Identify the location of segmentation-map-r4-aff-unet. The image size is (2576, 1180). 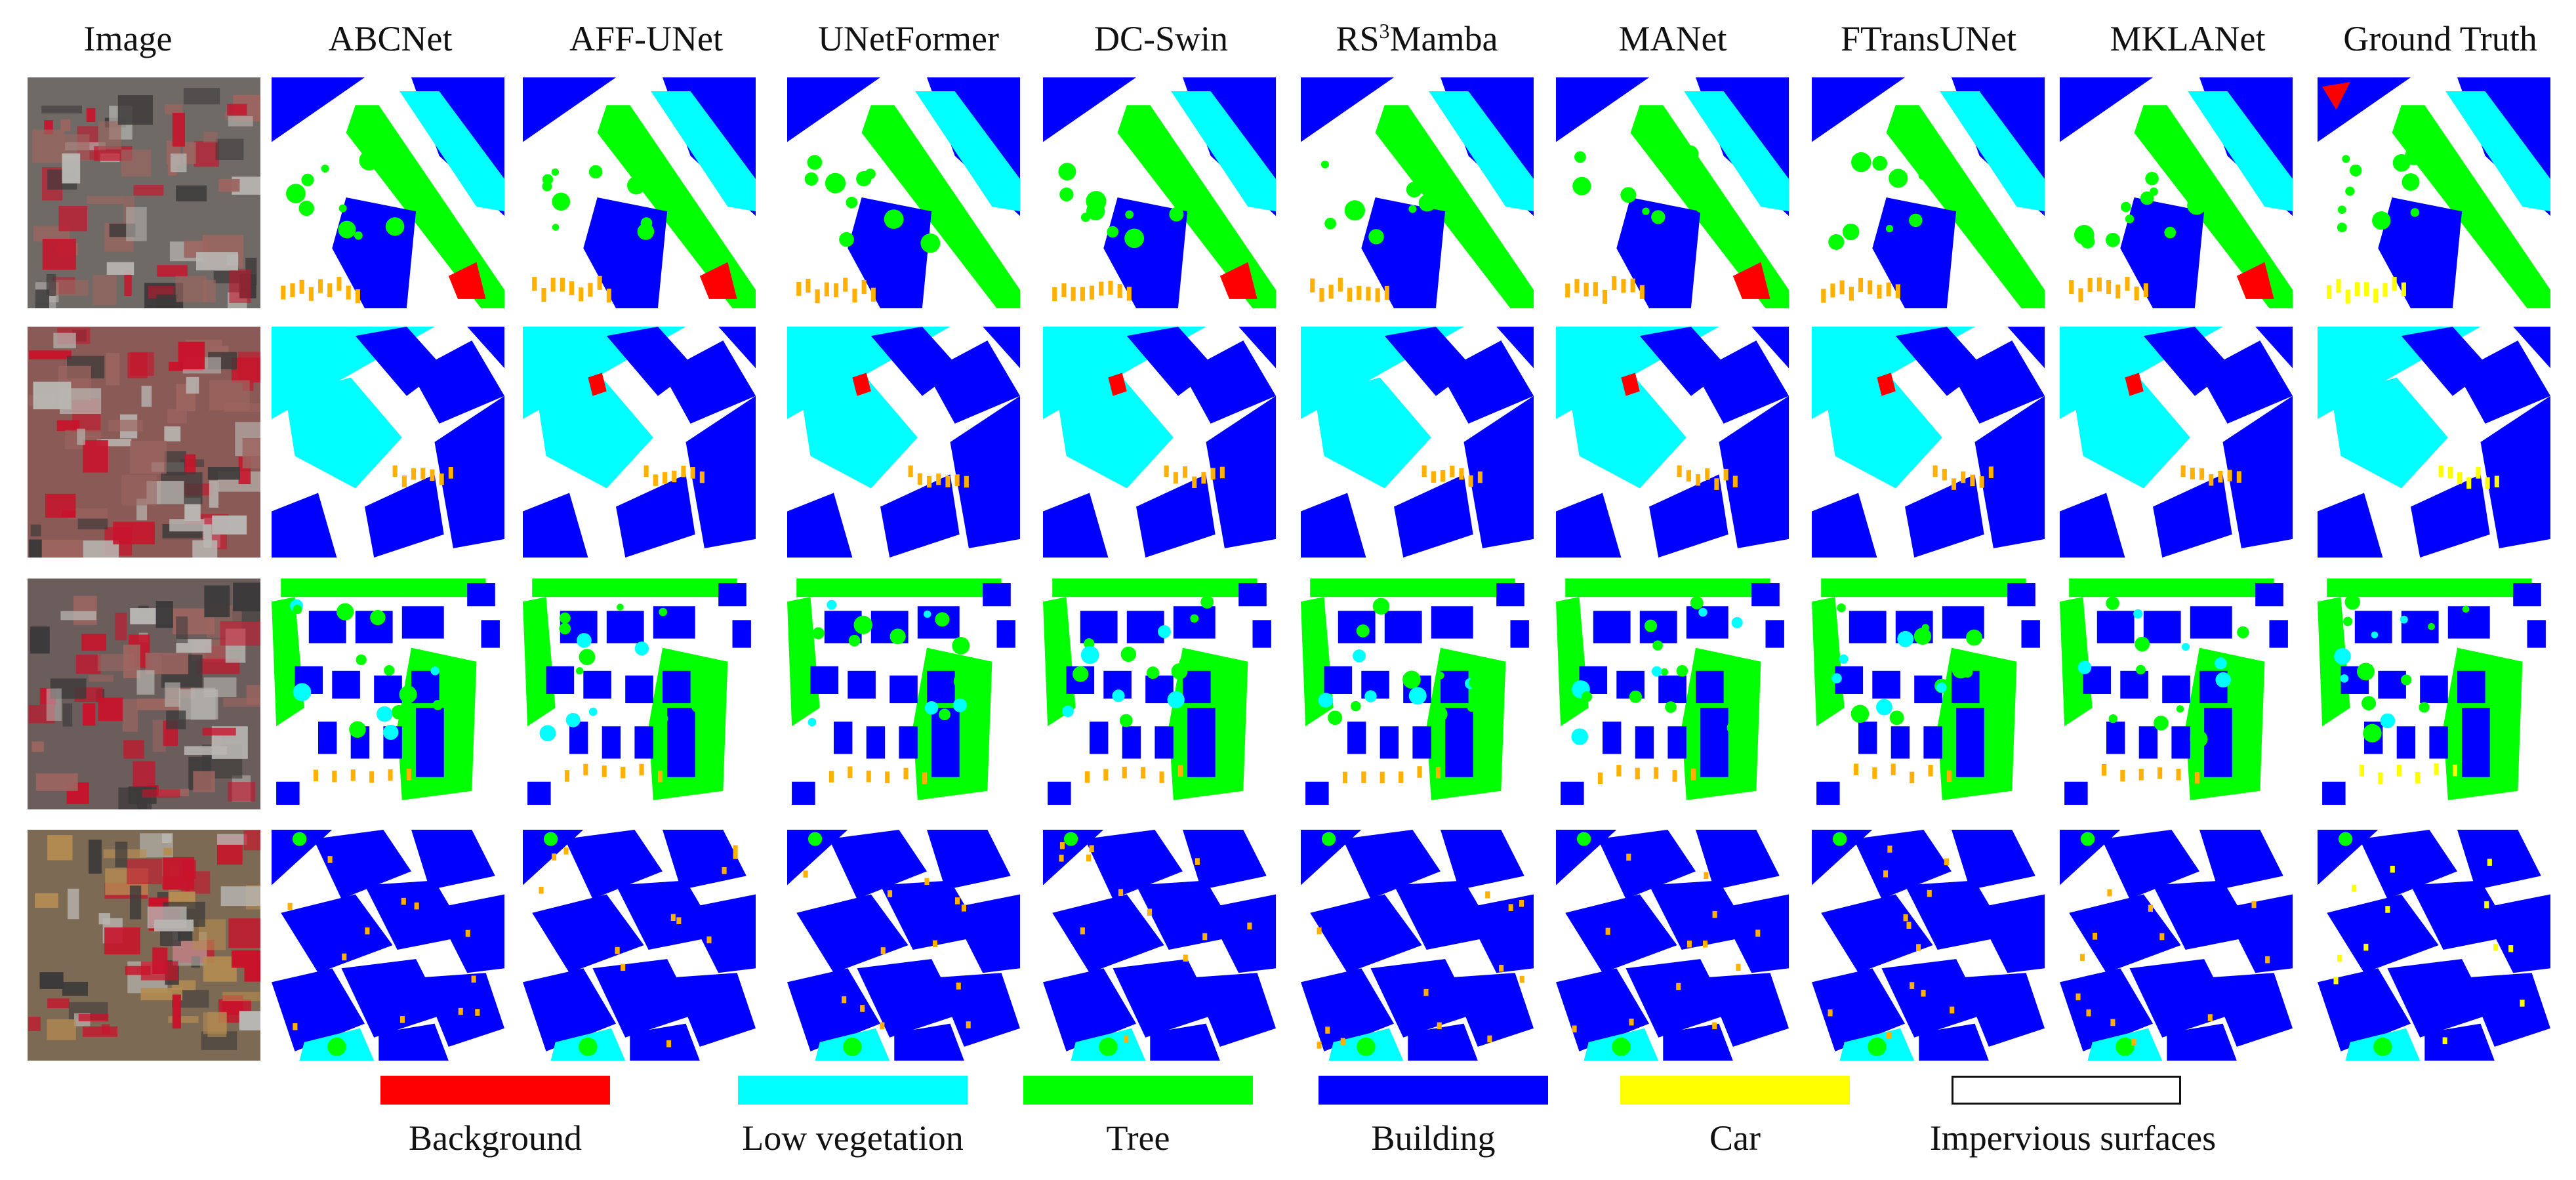
(639, 945).